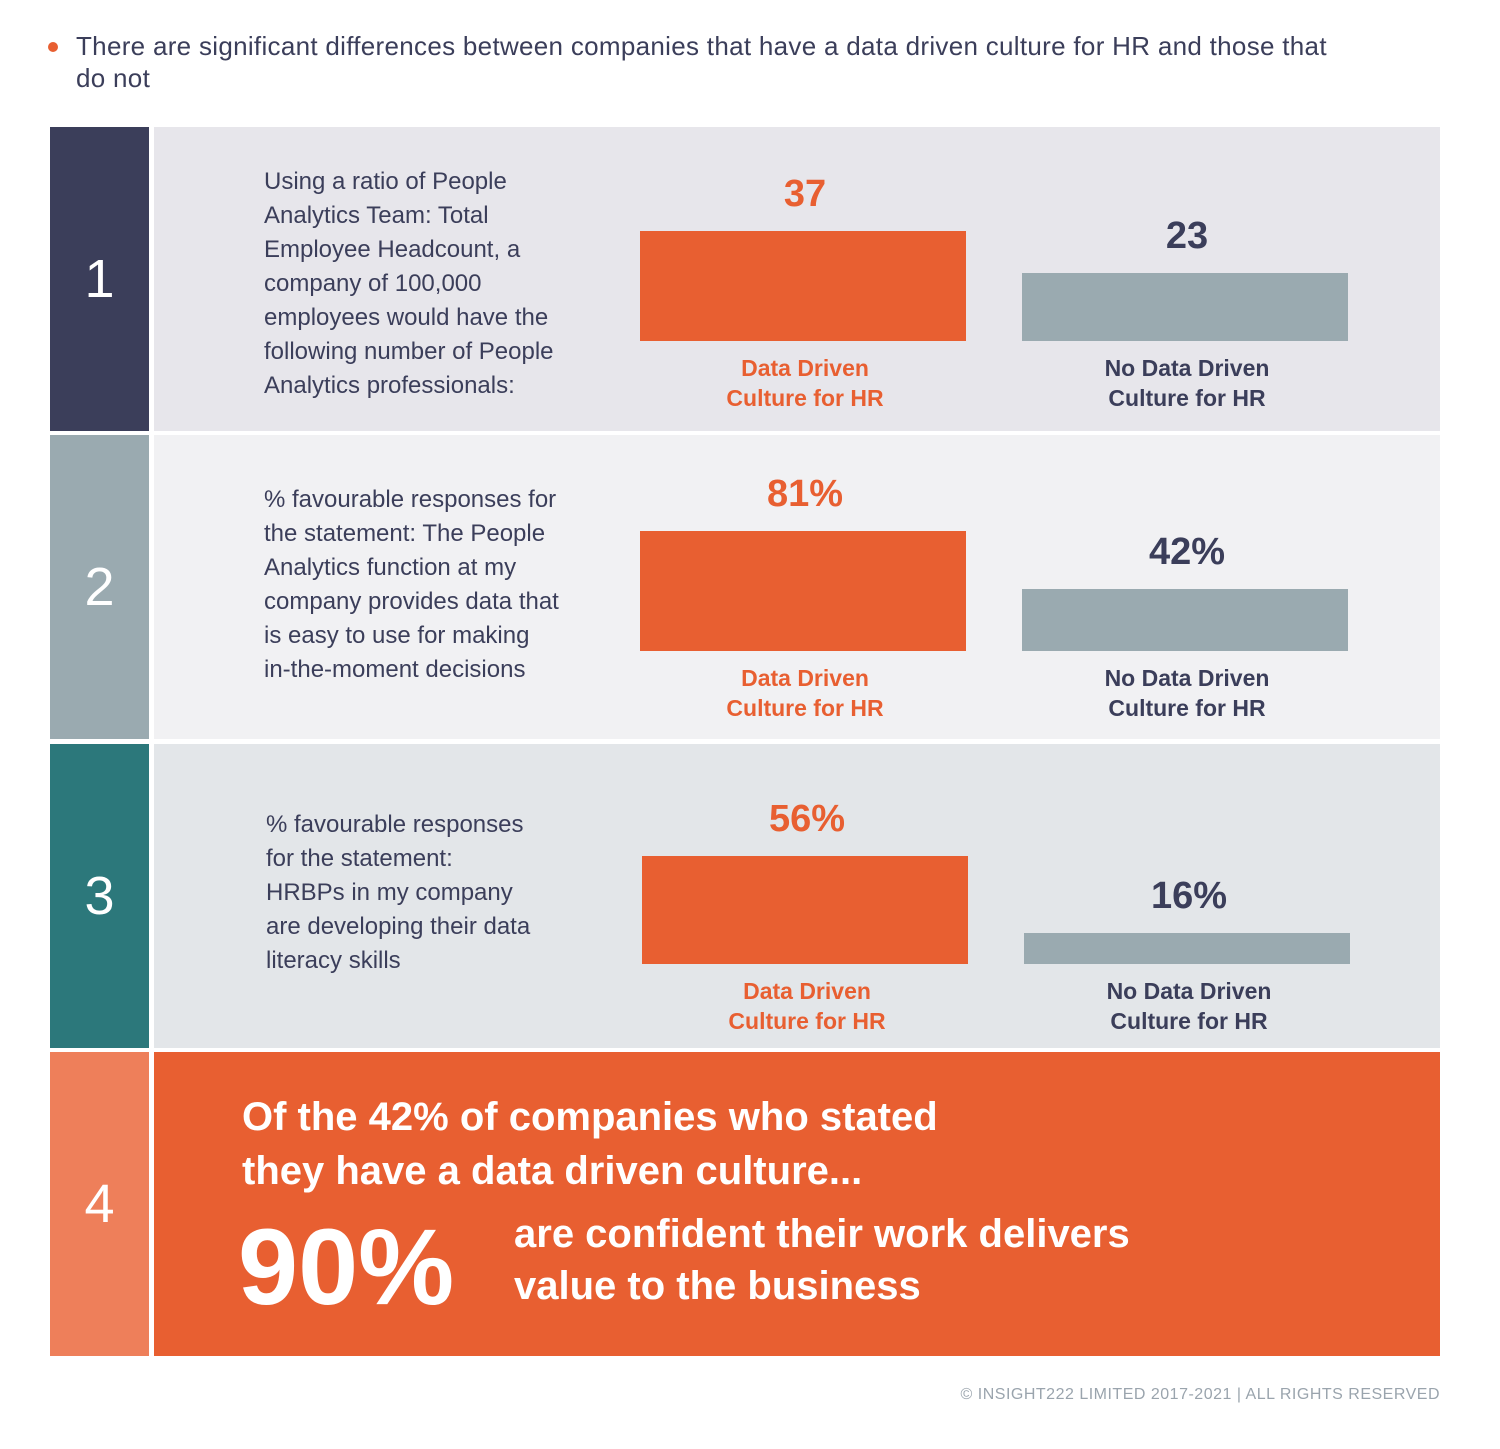 This screenshot has width=1500, height=1449. What do you see at coordinates (406, 317) in the screenshot?
I see `description-line: employees would have the` at bounding box center [406, 317].